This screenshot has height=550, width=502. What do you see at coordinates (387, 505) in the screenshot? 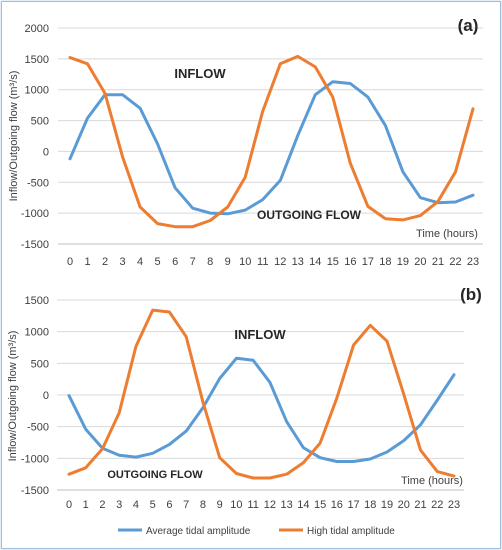
I see `panel-b-x-tick-label: 19` at bounding box center [387, 505].